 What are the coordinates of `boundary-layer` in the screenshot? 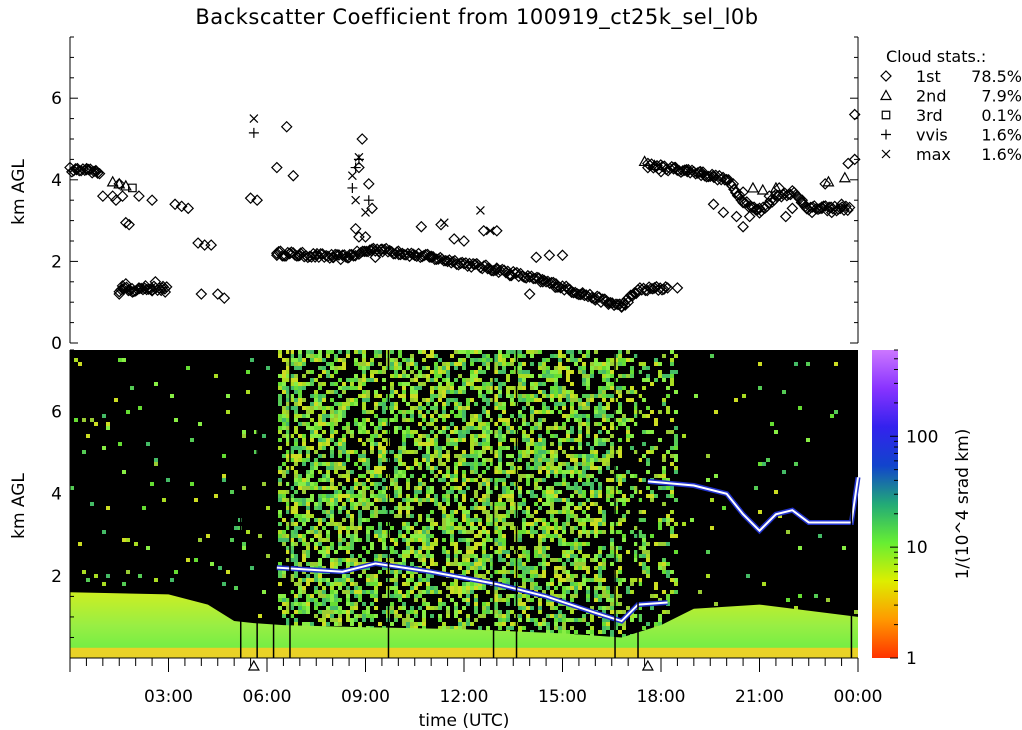 It's located at (464, 625).